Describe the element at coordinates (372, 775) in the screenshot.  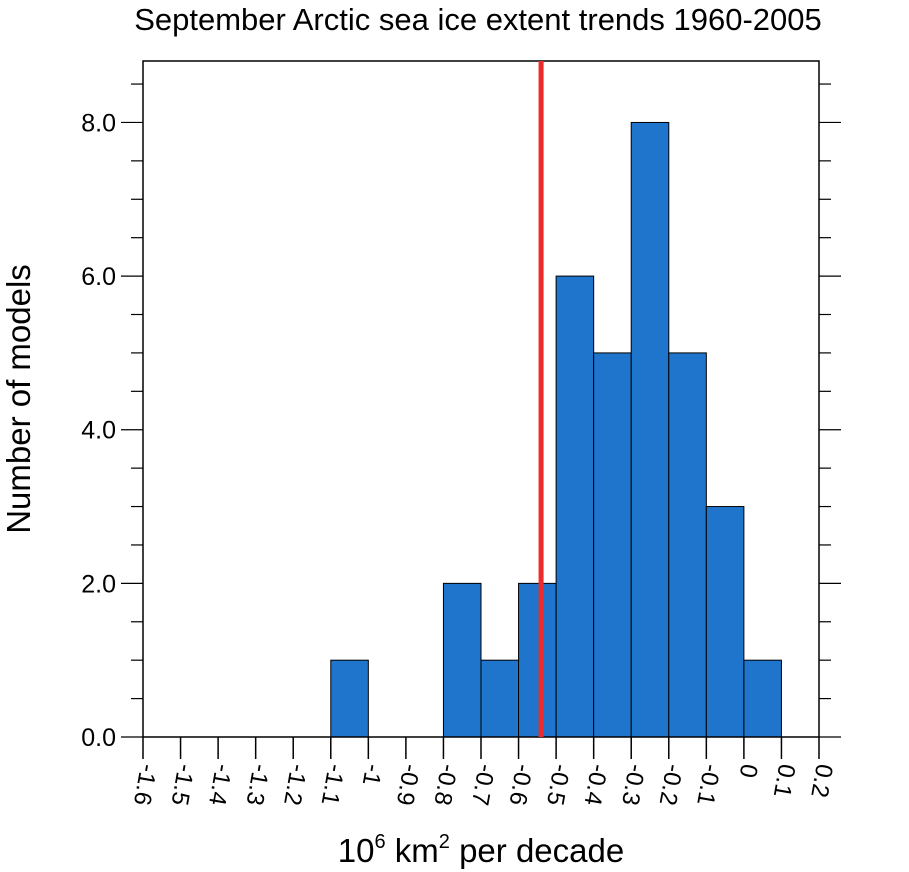
I see `x-tick-label: -1` at that location.